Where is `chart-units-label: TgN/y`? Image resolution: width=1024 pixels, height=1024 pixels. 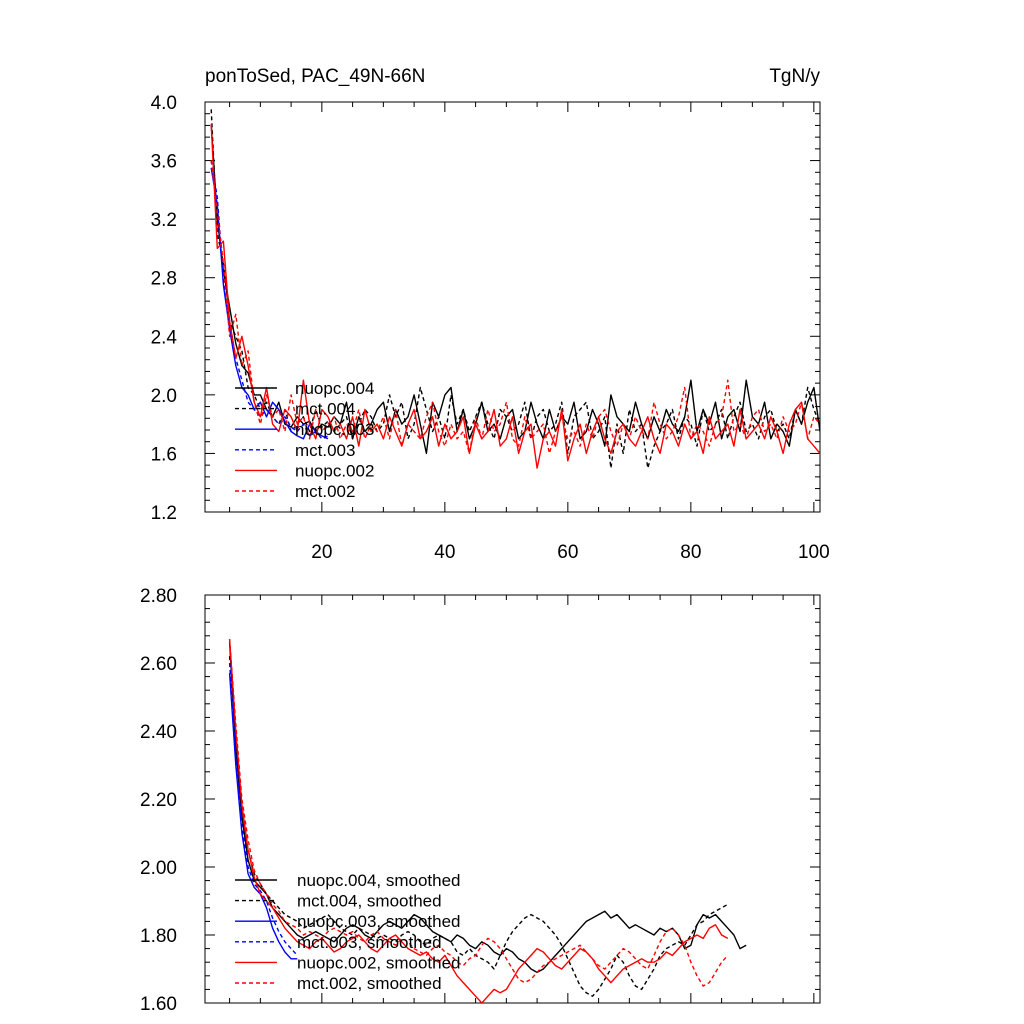
chart-units-label: TgN/y is located at coordinates (794, 76).